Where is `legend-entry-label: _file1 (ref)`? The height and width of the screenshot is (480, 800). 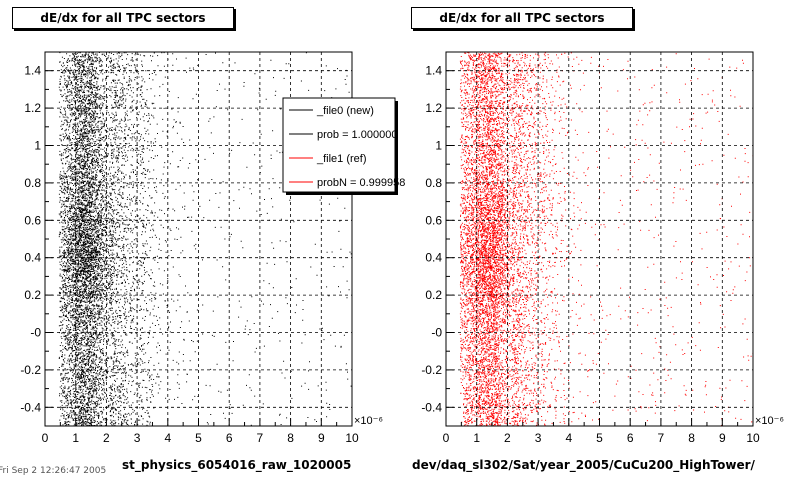 legend-entry-label: _file1 (ref) is located at coordinates (341, 159).